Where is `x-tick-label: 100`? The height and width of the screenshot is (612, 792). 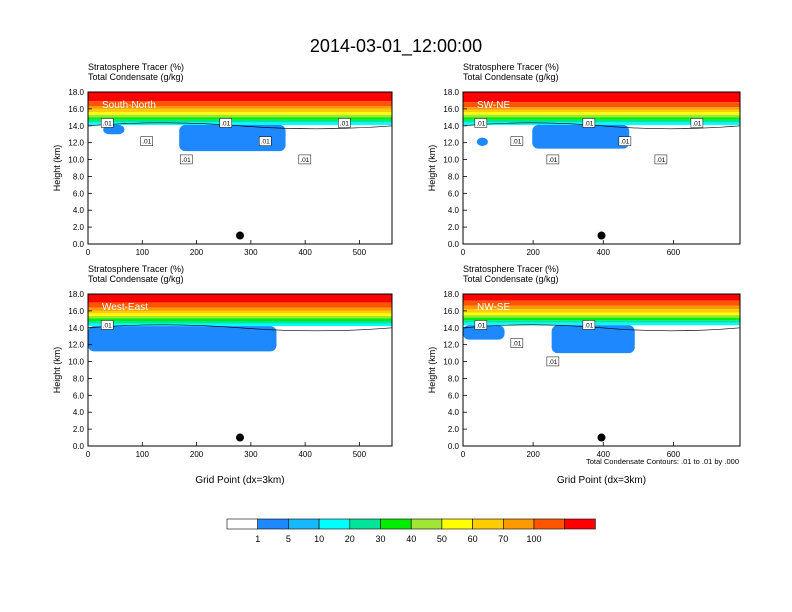
x-tick-label: 100 is located at coordinates (143, 454).